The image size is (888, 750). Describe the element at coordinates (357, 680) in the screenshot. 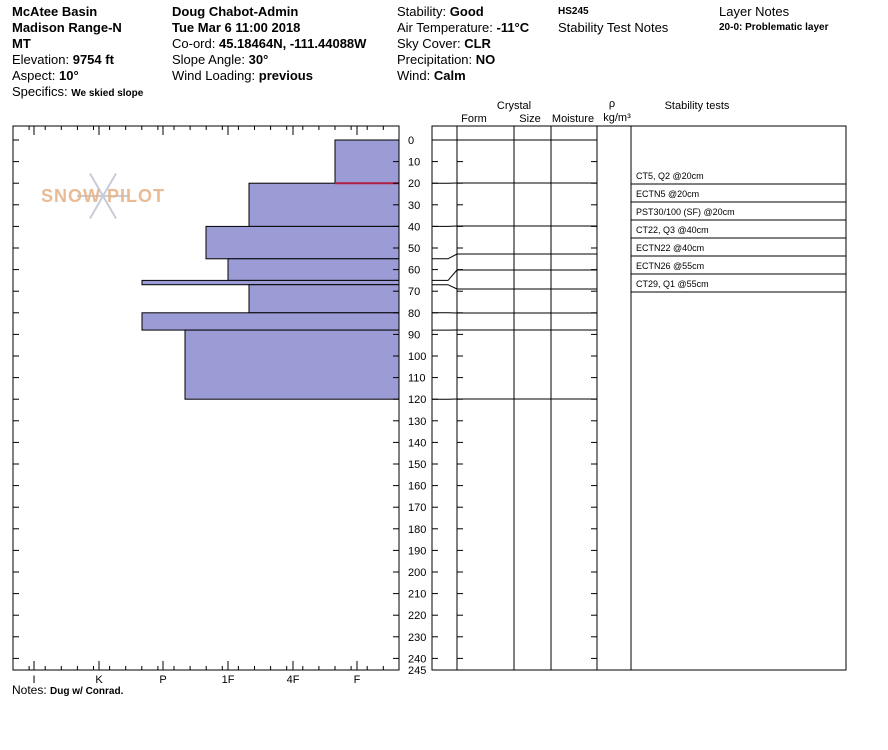

I see `hardness-label: F` at that location.